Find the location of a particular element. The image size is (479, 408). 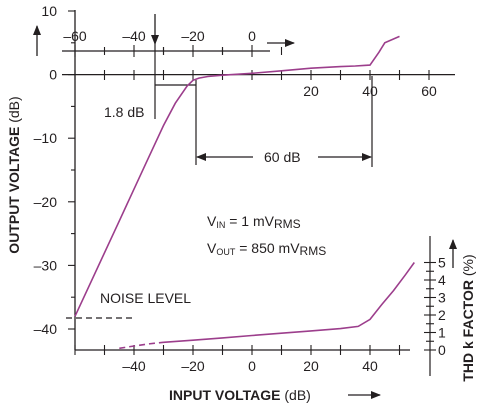

bottom-axis-title: INPUT VOLTAGE (dB) is located at coordinates (240, 395).